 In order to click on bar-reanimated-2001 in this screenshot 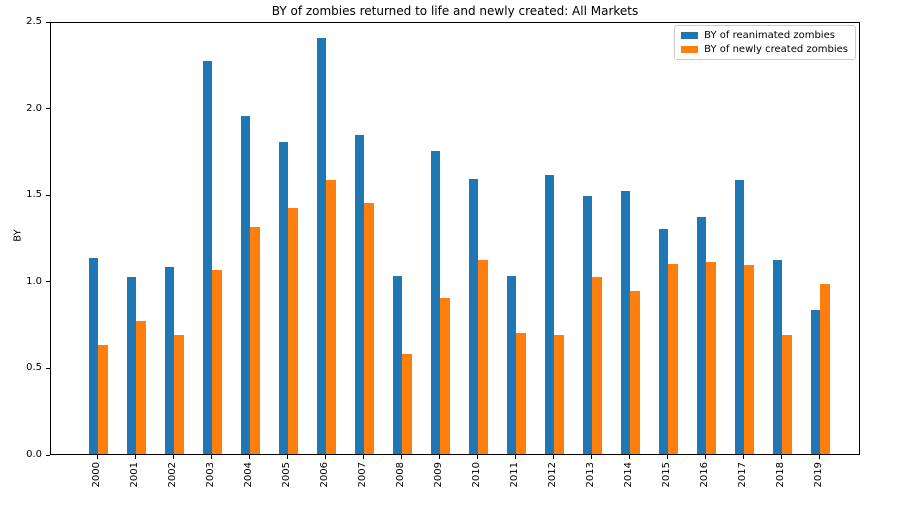, I will do `click(131, 365)`.